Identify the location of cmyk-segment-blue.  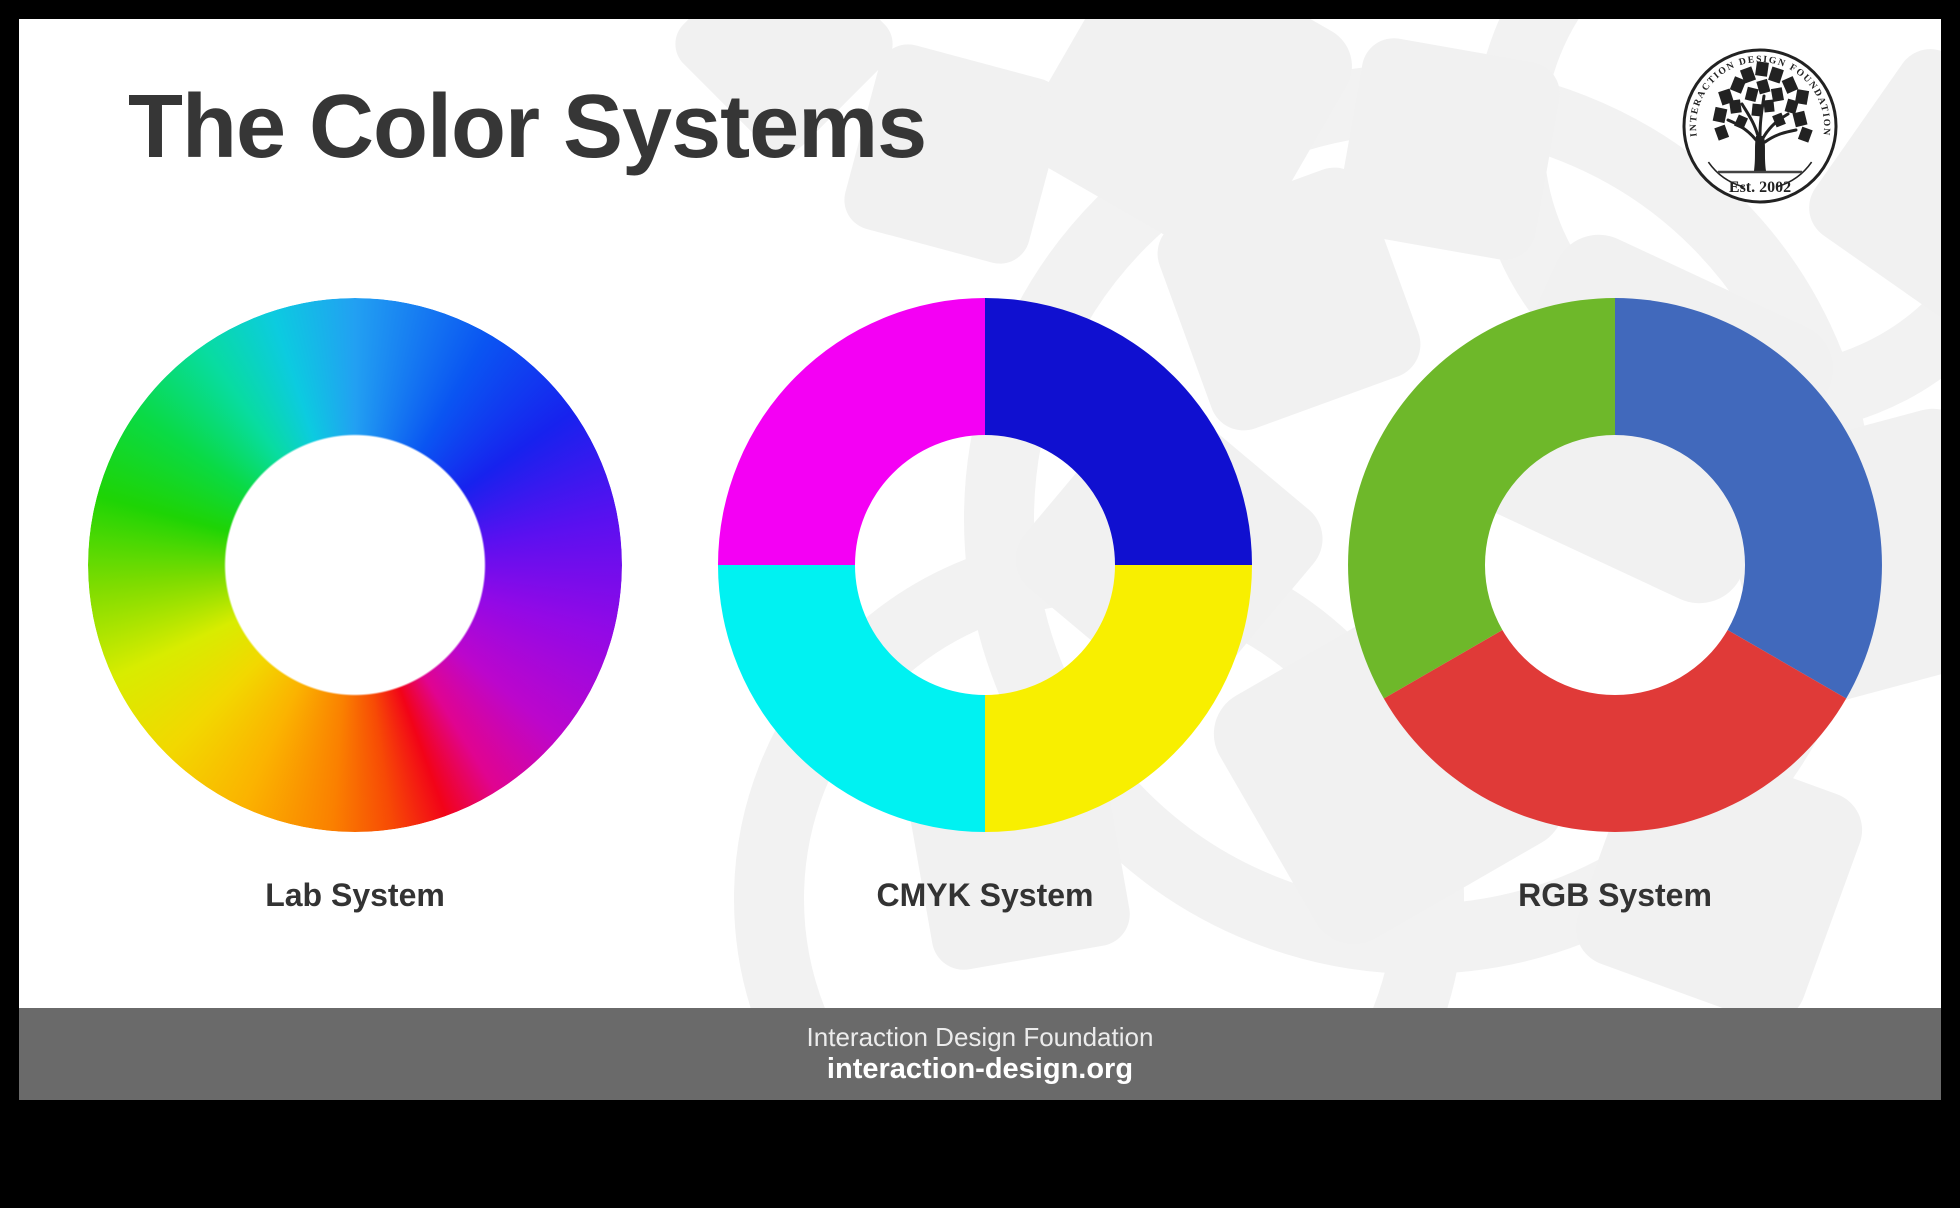
(1118, 431).